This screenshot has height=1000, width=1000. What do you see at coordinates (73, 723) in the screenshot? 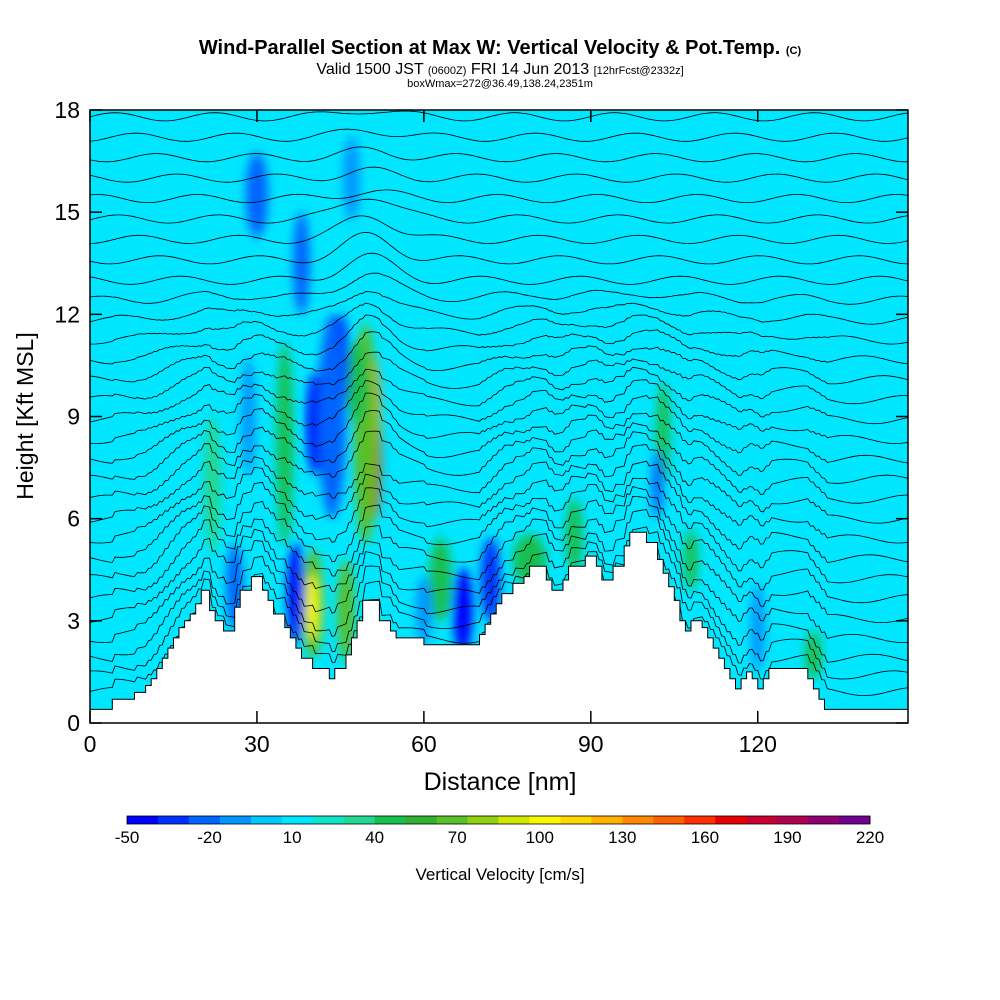
I see `y-tick-label: 0` at bounding box center [73, 723].